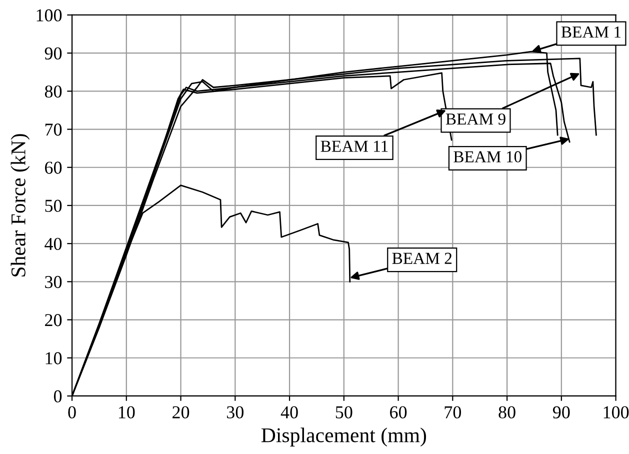  Describe the element at coordinates (343, 437) in the screenshot. I see `x-axis-title: Displacement (mm)` at that location.